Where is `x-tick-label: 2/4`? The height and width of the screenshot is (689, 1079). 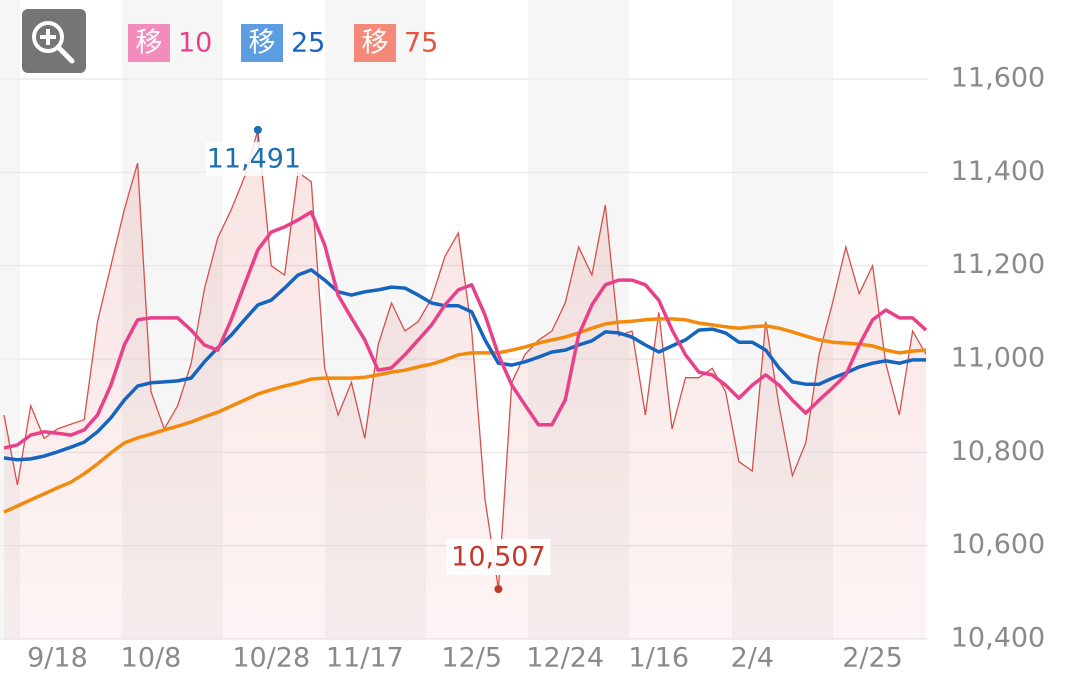 x-tick-label: 2/4 is located at coordinates (752, 658).